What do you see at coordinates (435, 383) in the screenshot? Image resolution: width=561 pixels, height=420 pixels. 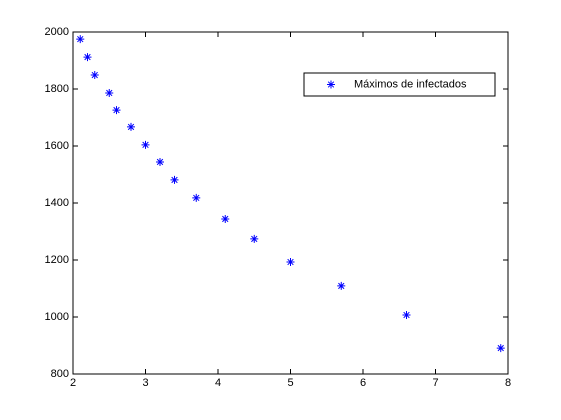 I see `x-tick-label: 7` at bounding box center [435, 383].